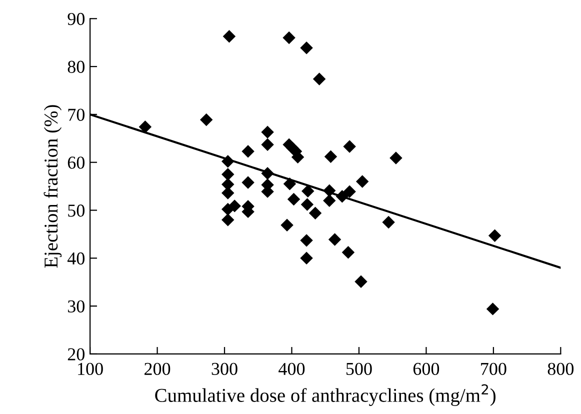  Describe the element at coordinates (76, 210) in the screenshot. I see `y-tick-label: 50` at that location.